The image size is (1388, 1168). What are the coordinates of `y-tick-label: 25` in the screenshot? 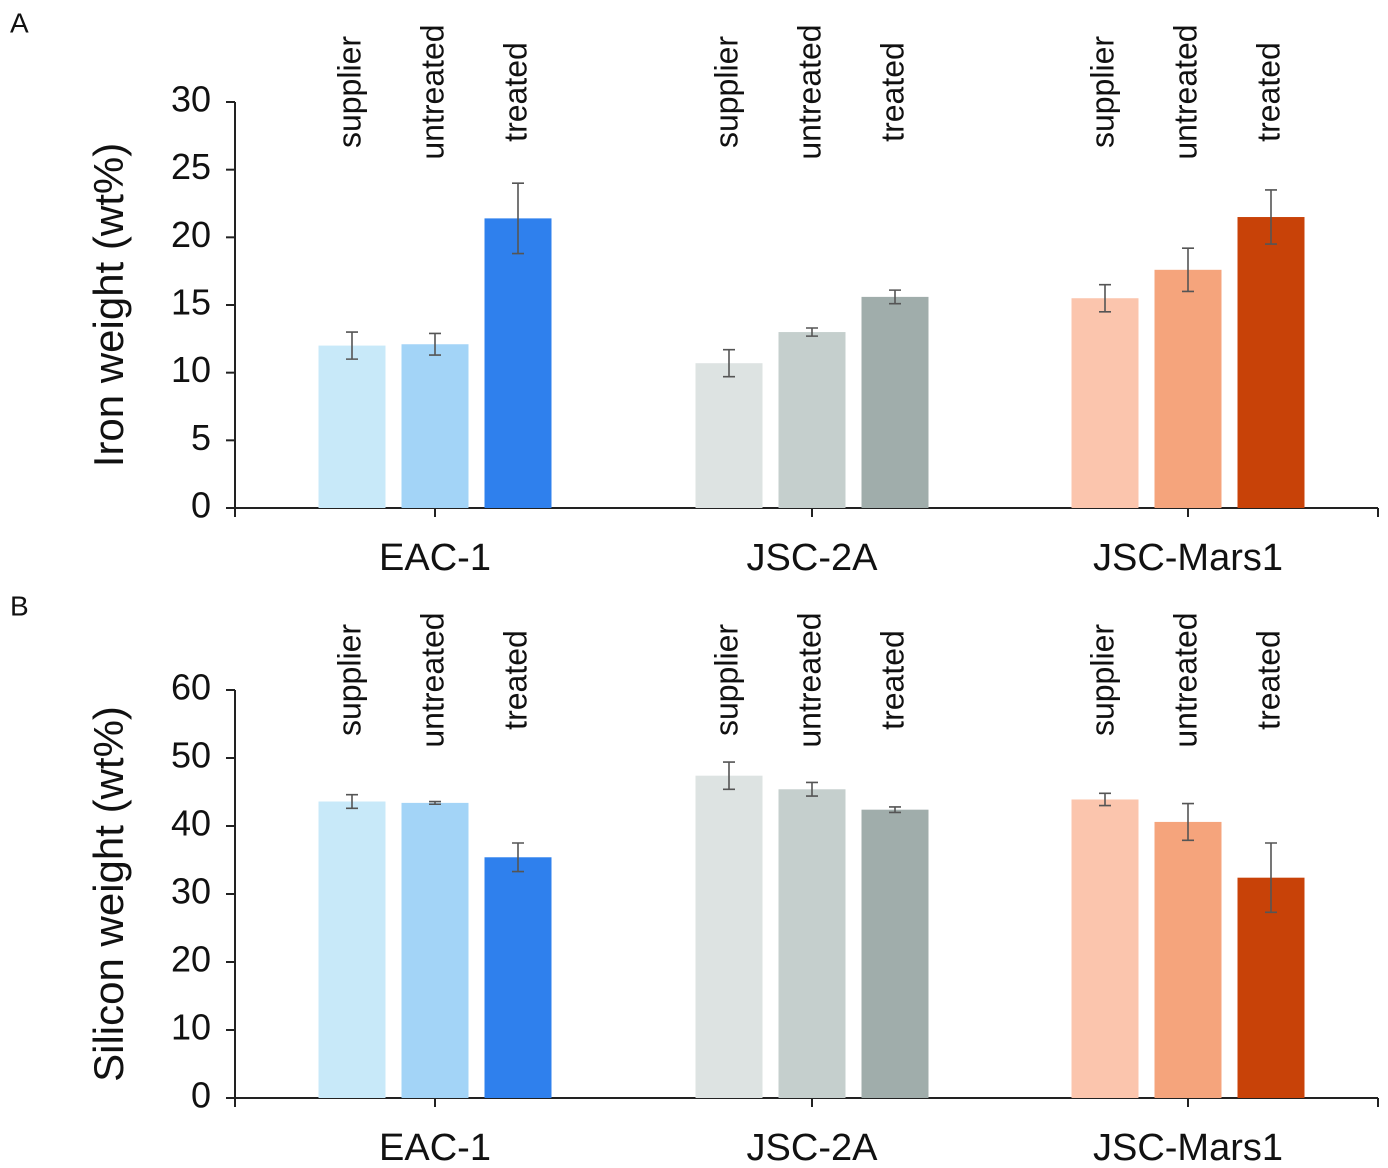 It's located at (191, 166).